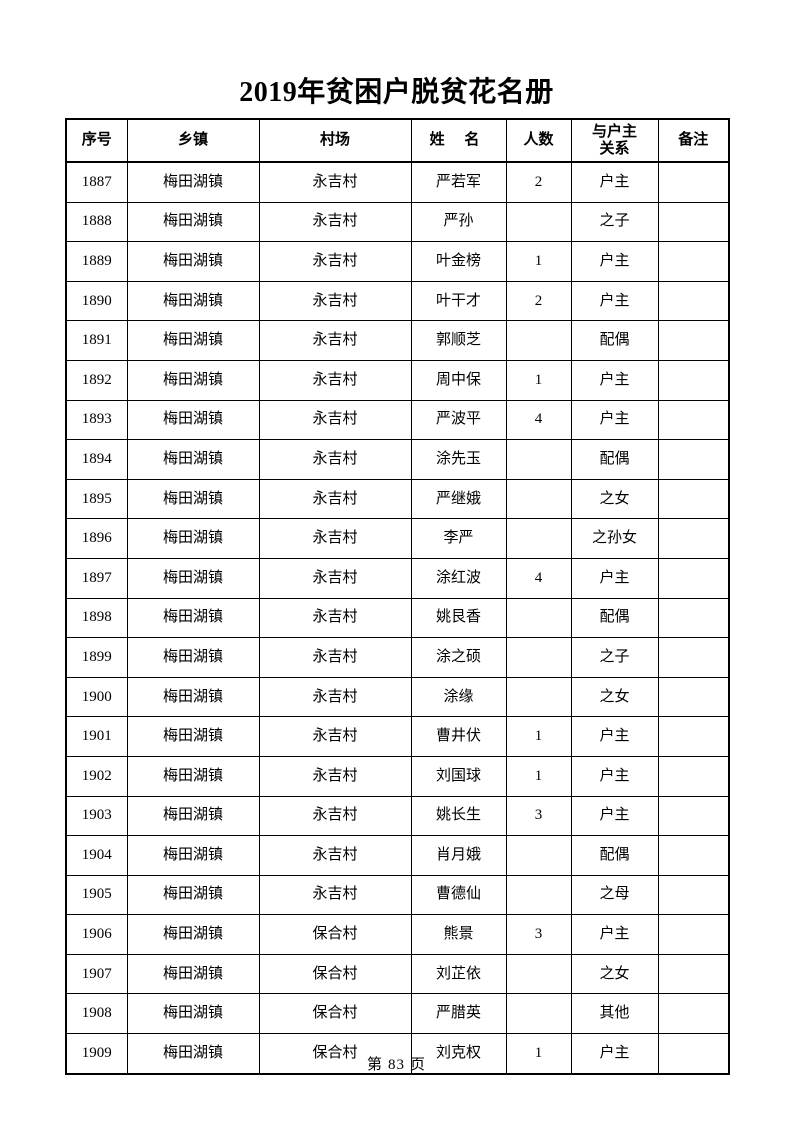  What do you see at coordinates (96, 697) in the screenshot?
I see `cell-sequence: 1900` at bounding box center [96, 697].